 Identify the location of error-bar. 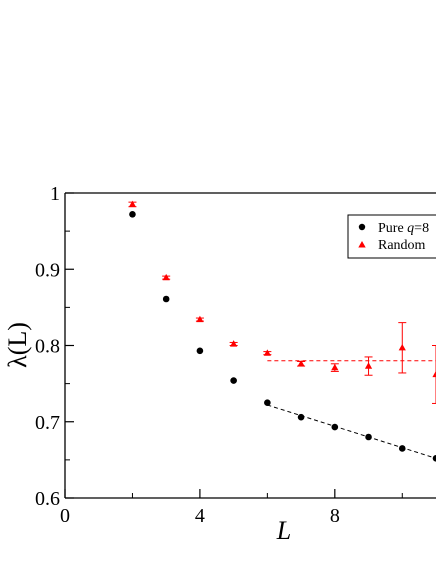
(434, 374).